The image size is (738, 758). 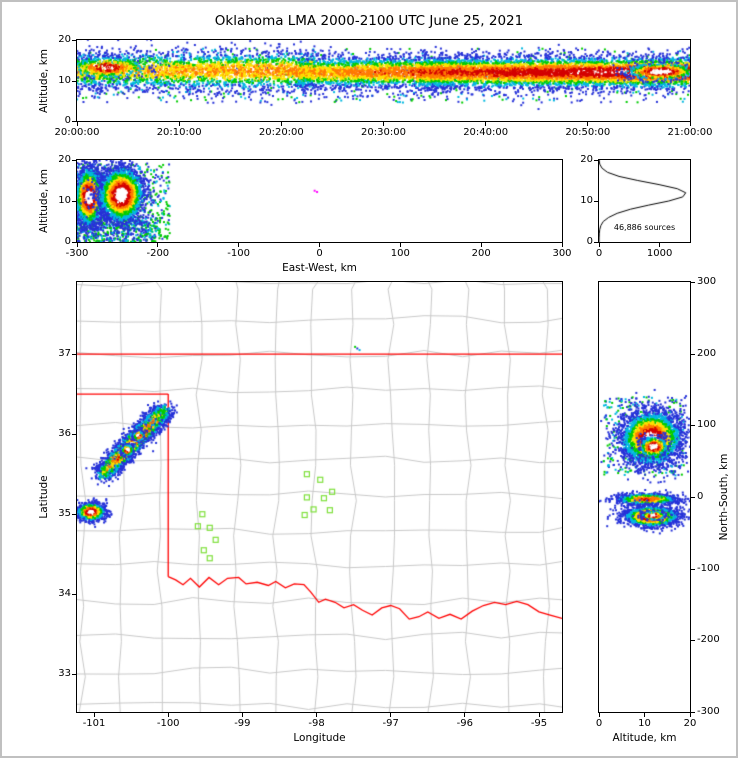 I want to click on y-tick-label: -300, so click(x=708, y=711).